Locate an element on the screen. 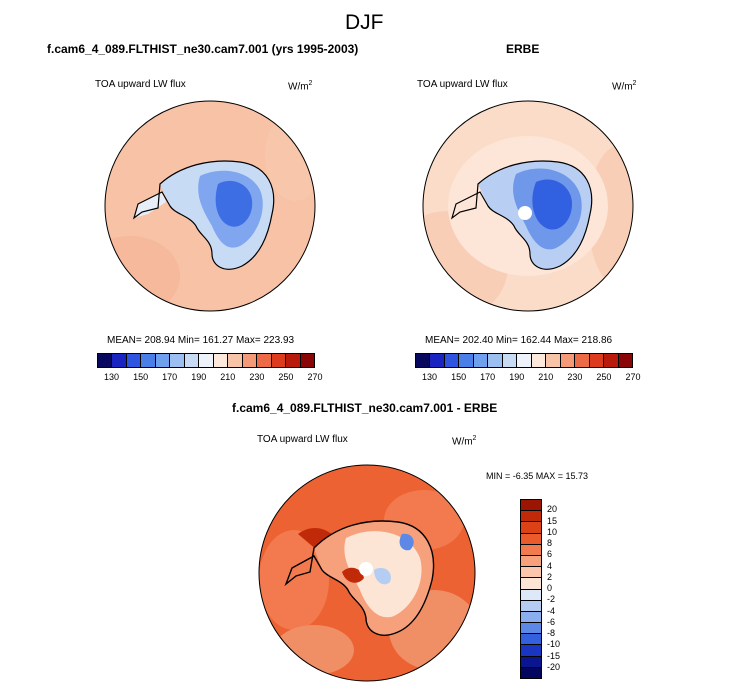 This screenshot has width=732, height=686. colorbar-tick-label: -8 is located at coordinates (551, 633).